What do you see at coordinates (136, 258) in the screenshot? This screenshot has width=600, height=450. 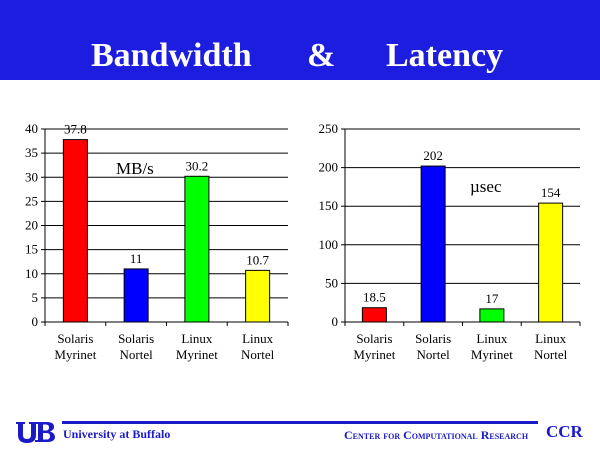 I see `bar-value-label: 11` at bounding box center [136, 258].